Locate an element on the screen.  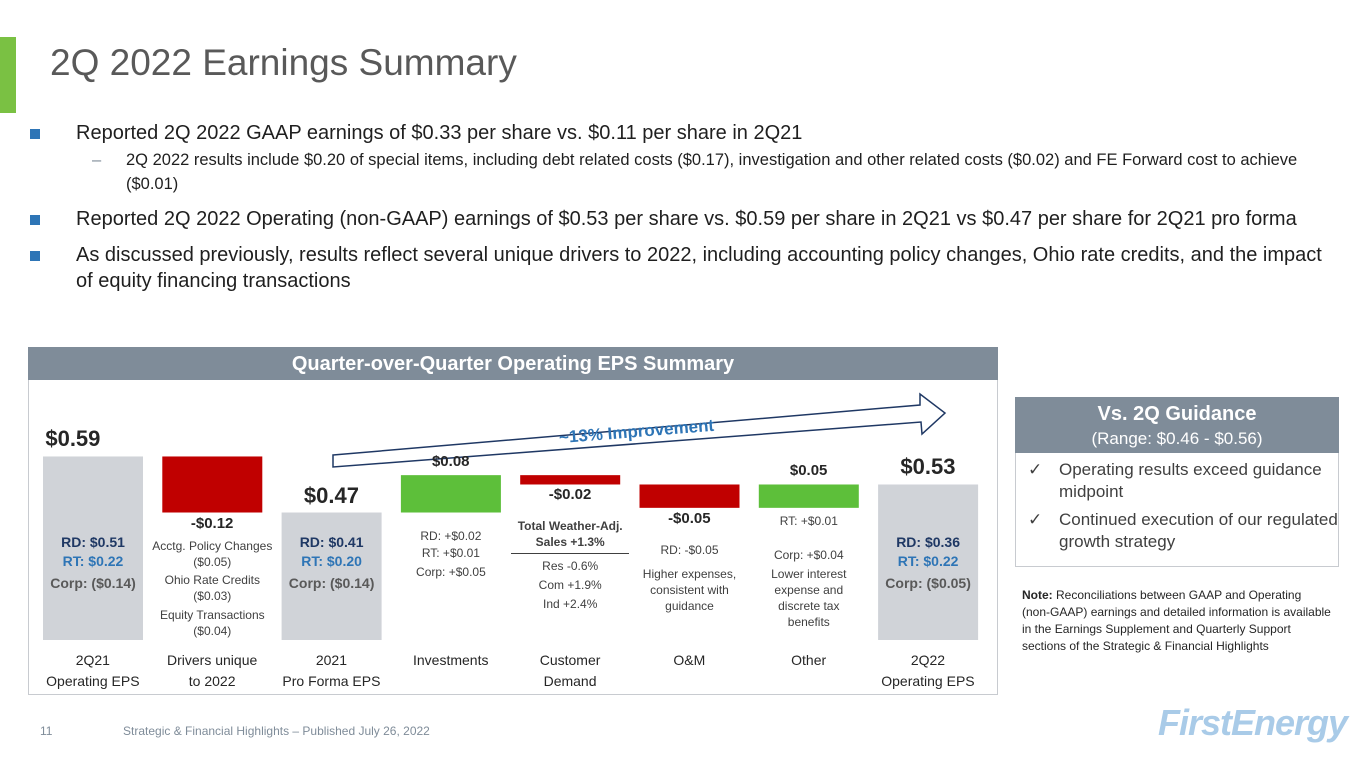
guidance-subtitle: (Range: $0.46 - $0.56) is located at coordinates (1177, 438).